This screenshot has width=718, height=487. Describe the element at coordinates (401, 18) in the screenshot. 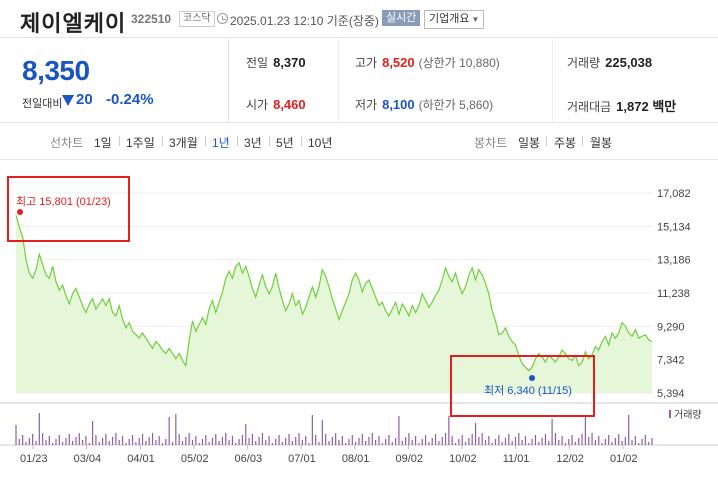

I see `realtime-button: 실시간` at that location.